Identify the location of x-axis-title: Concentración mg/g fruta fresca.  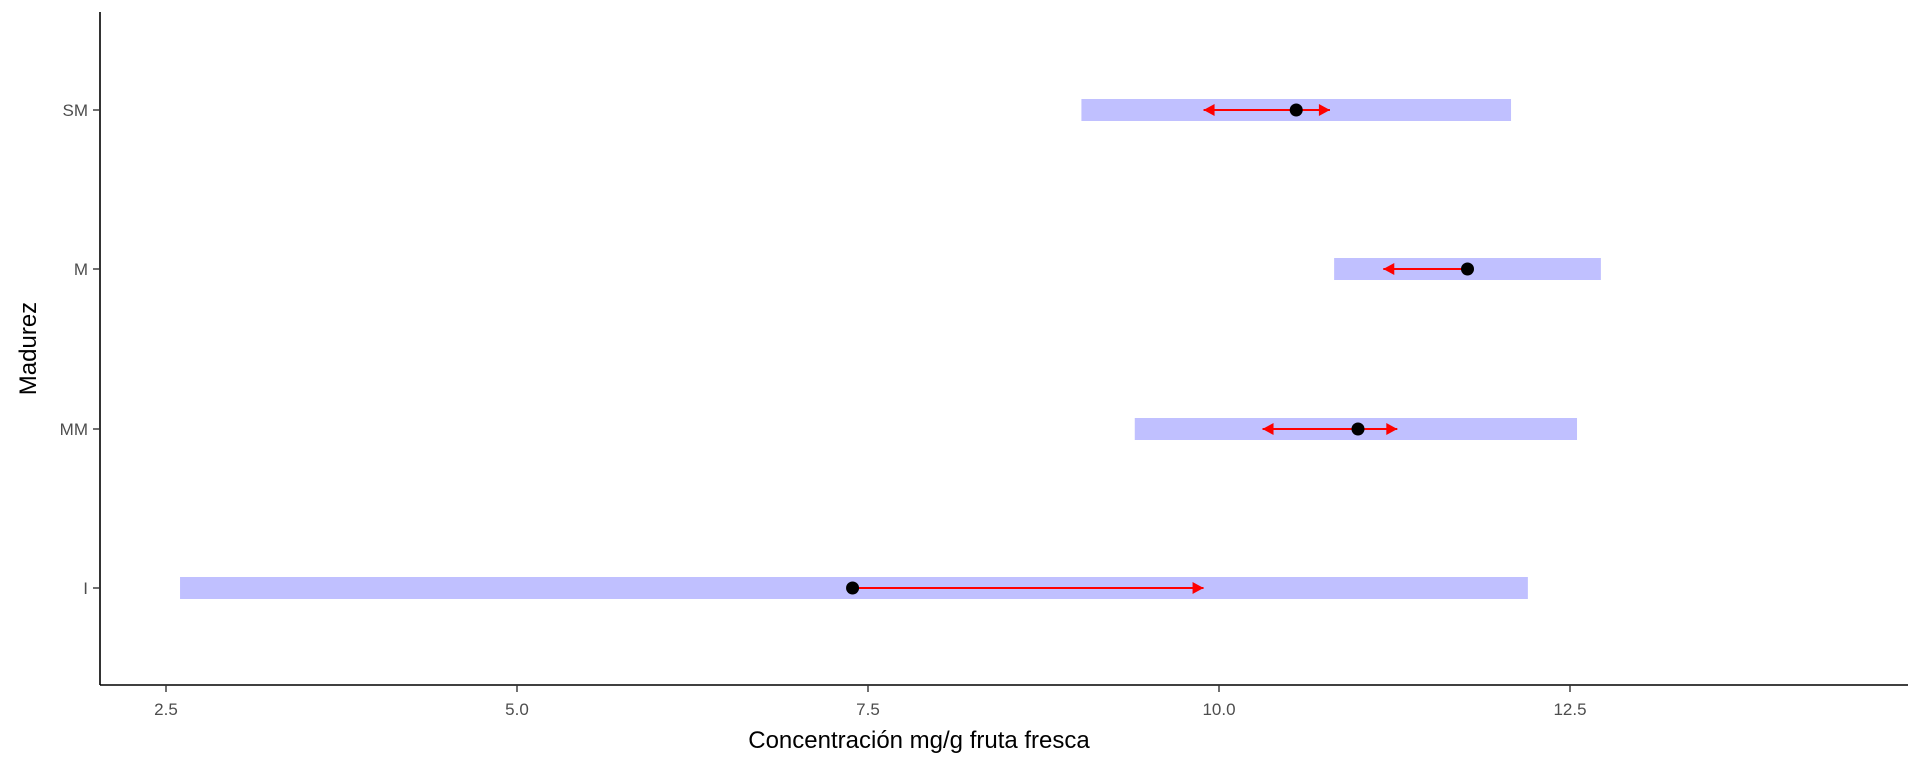
(919, 740).